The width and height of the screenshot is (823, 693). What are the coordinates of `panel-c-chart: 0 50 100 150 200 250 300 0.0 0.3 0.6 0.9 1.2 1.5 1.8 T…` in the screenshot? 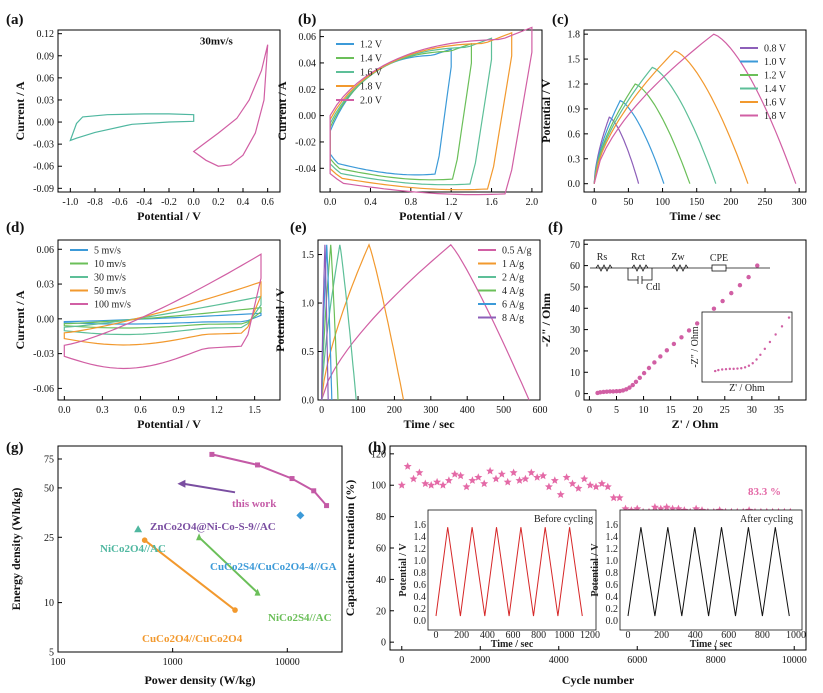 It's located at (673, 126).